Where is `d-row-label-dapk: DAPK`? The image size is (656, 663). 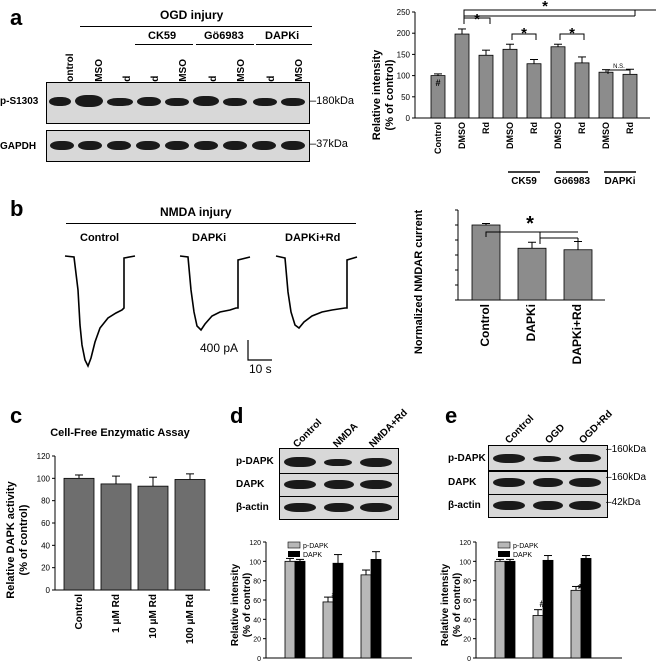
d-row-label-dapk: DAPK is located at coordinates (250, 484).